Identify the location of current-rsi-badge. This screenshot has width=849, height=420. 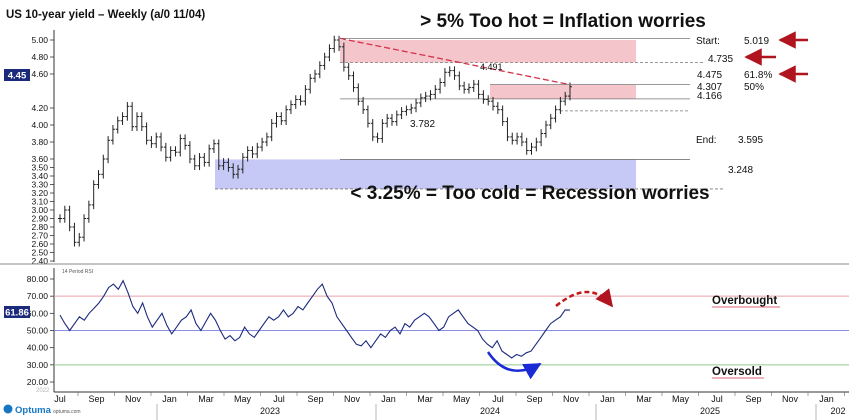
(17, 312).